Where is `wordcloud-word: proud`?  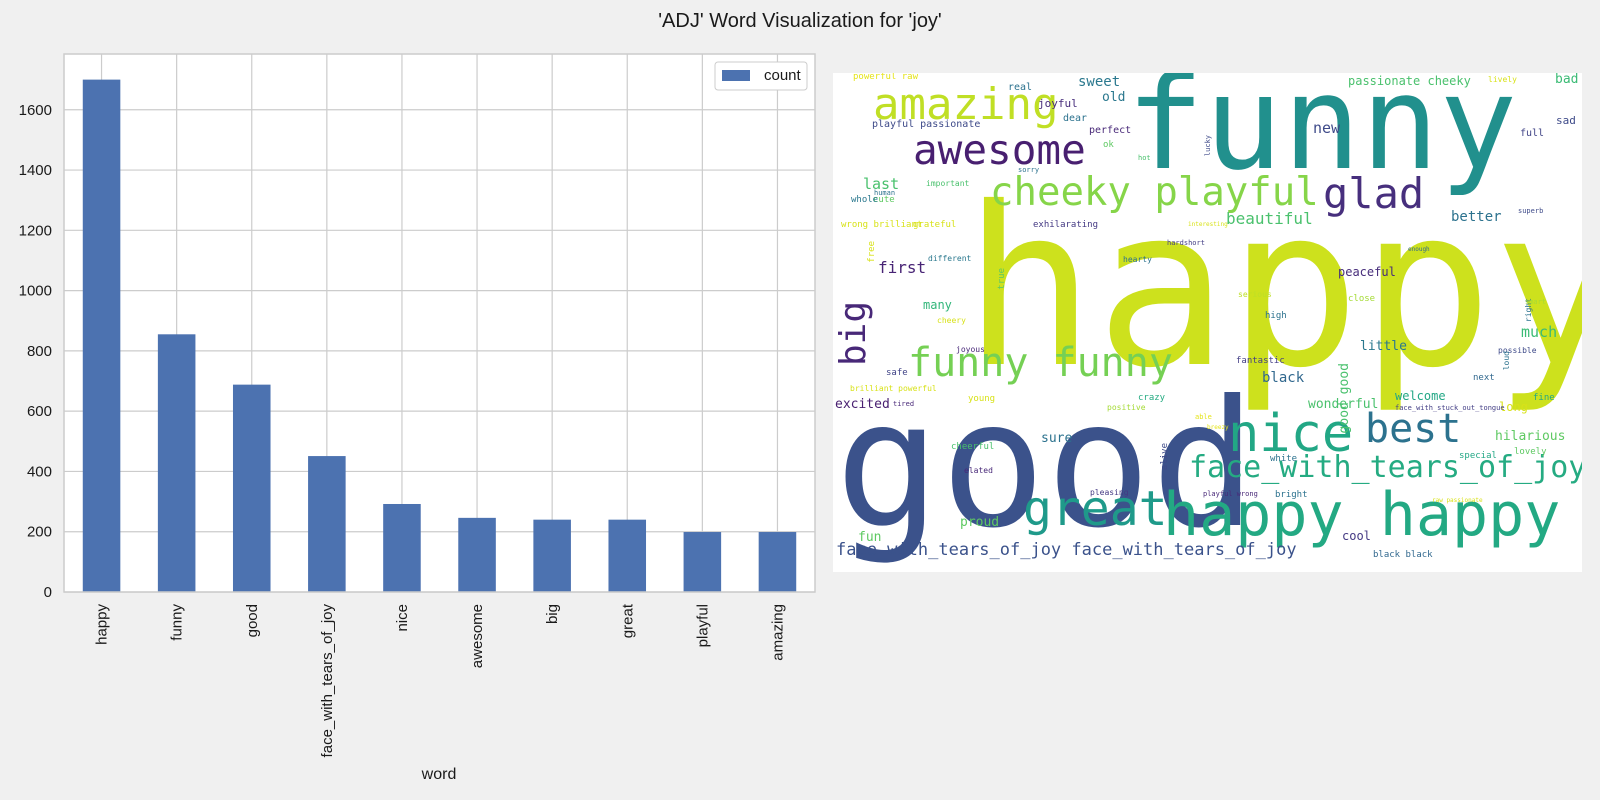 wordcloud-word: proud is located at coordinates (980, 522).